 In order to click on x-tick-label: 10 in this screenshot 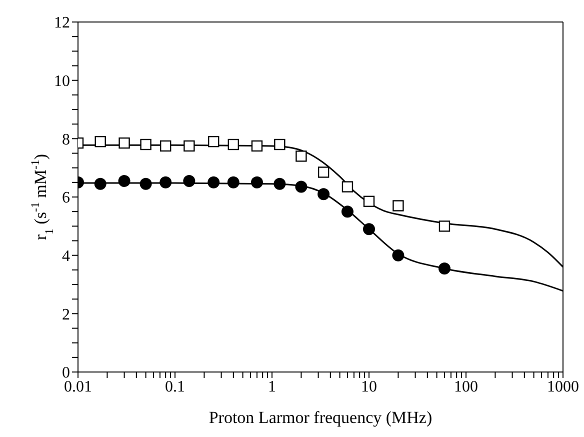, I will do `click(369, 387)`.